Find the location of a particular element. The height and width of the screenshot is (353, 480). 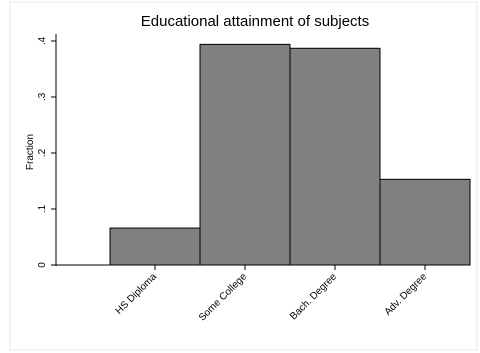

x-tick-label: Adv. Degree is located at coordinates (406, 294).